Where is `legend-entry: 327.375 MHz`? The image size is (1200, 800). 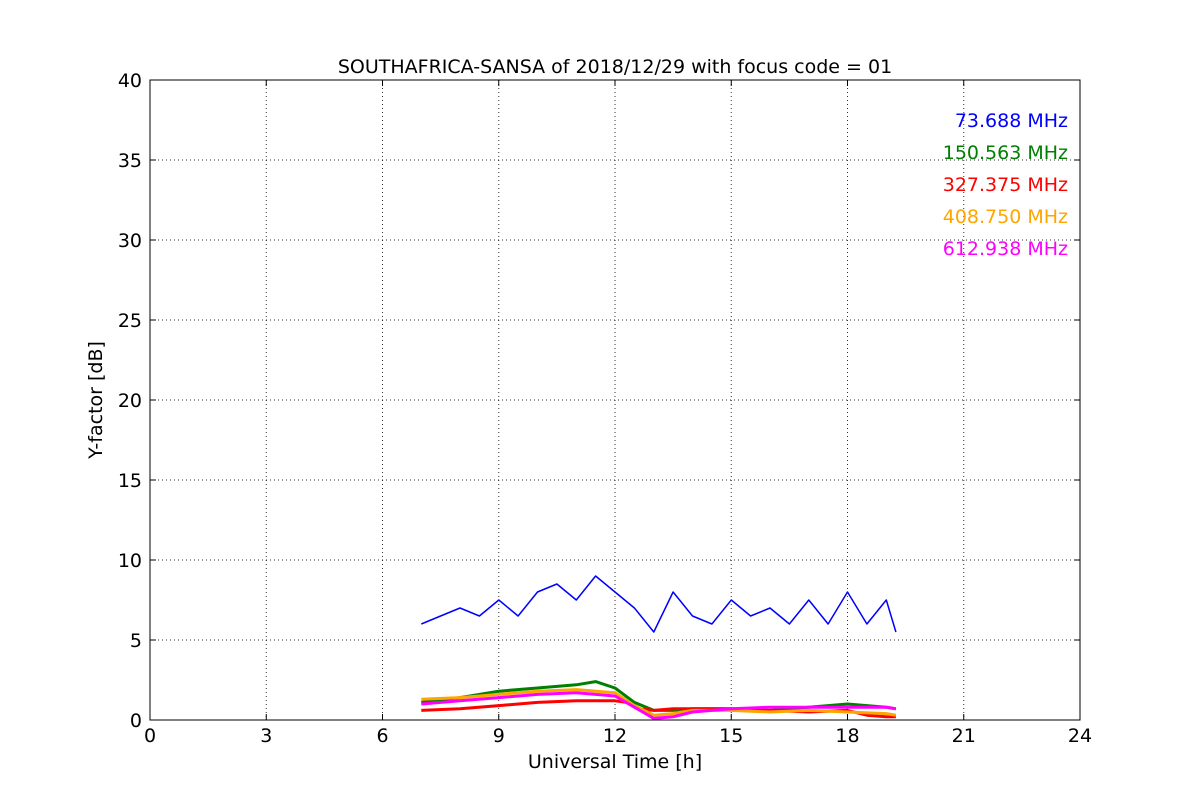
legend-entry: 327.375 MHz is located at coordinates (1005, 185).